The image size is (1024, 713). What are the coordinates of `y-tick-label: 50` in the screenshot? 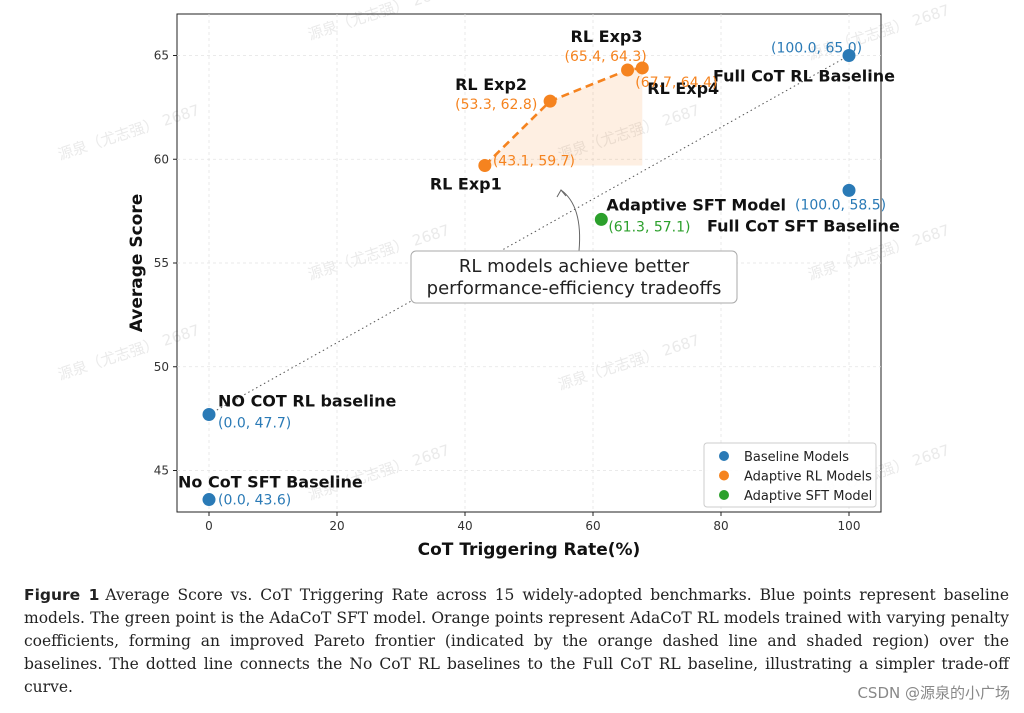 It's located at (161, 367).